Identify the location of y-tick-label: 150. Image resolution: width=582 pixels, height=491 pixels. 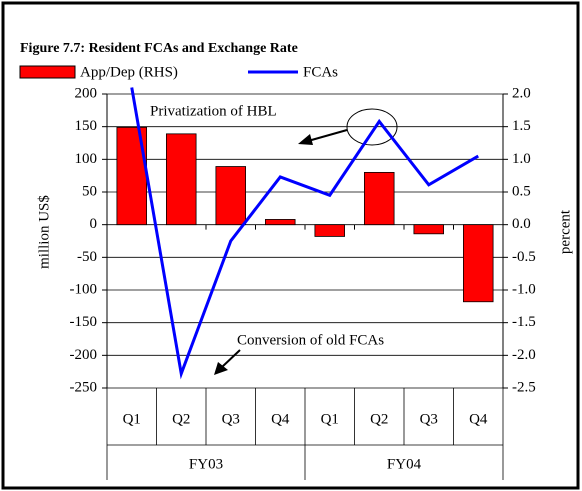
(86, 126).